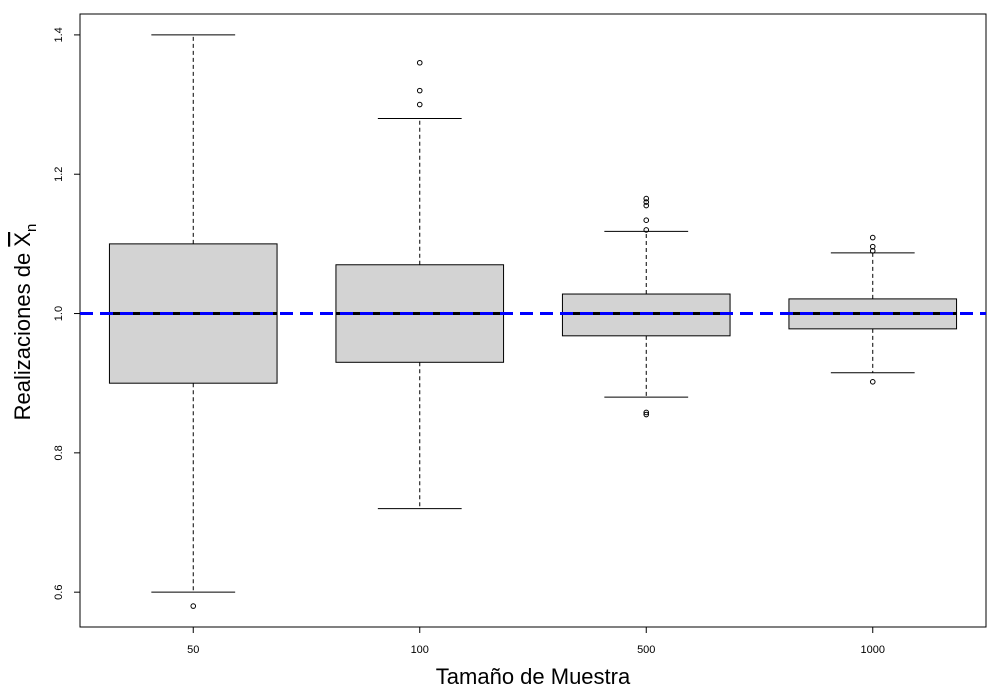 Image resolution: width=1000 pixels, height=700 pixels. What do you see at coordinates (59, 592) in the screenshot?
I see `y-tick-label: 0.6` at bounding box center [59, 592].